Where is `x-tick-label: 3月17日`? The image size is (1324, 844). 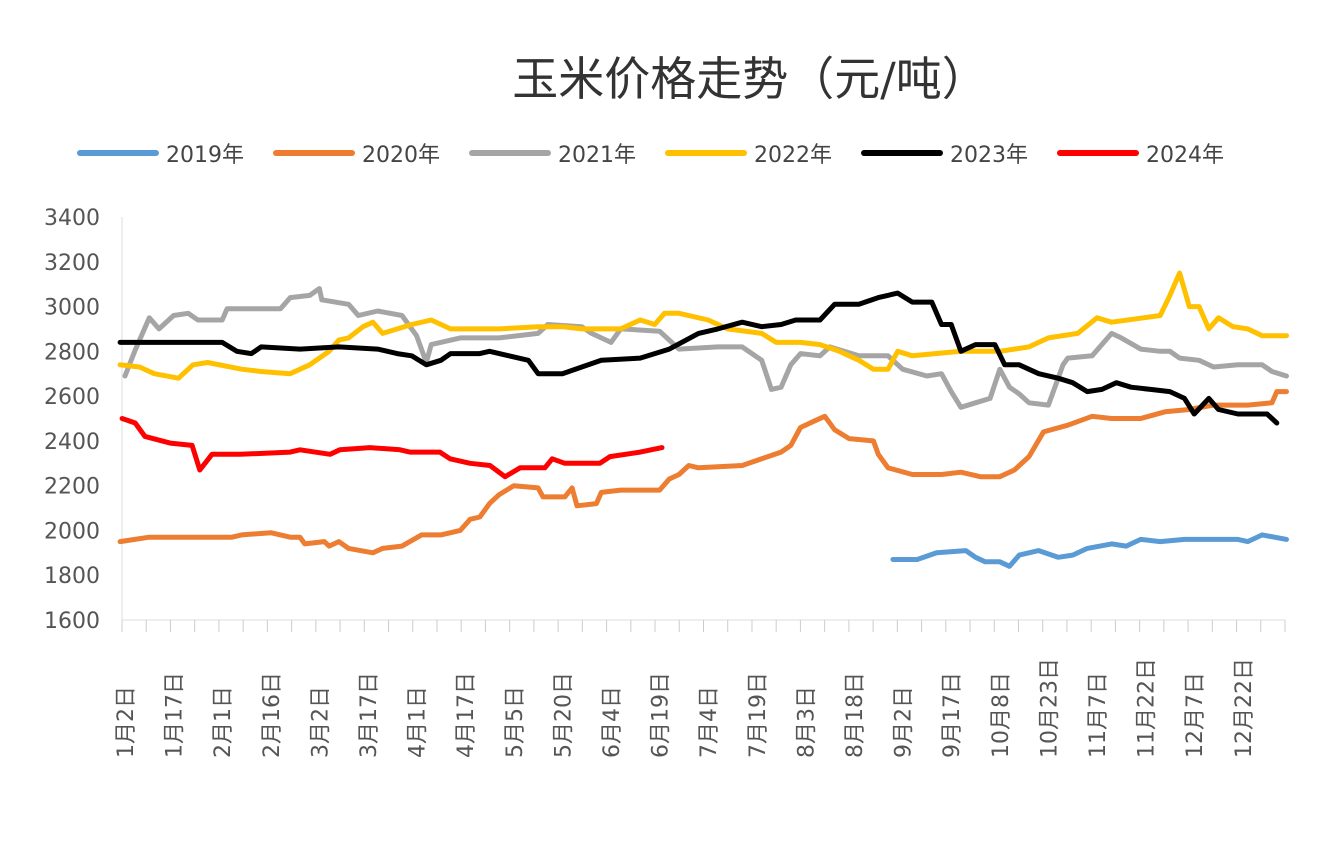
x-tick-label: 3月17日 is located at coordinates (369, 715).